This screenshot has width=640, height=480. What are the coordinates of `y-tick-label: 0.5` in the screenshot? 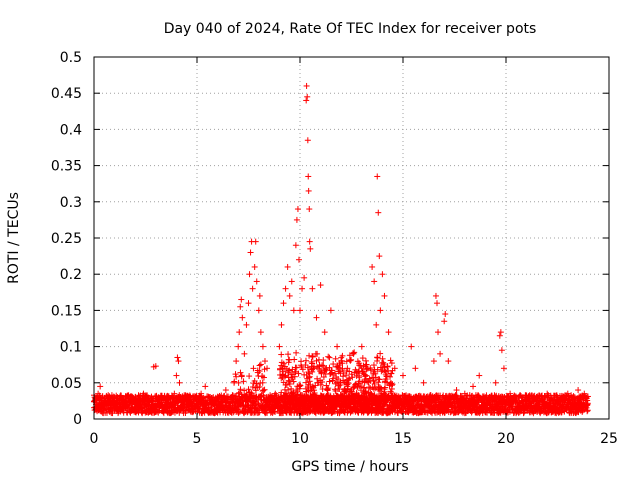 It's located at (71, 58).